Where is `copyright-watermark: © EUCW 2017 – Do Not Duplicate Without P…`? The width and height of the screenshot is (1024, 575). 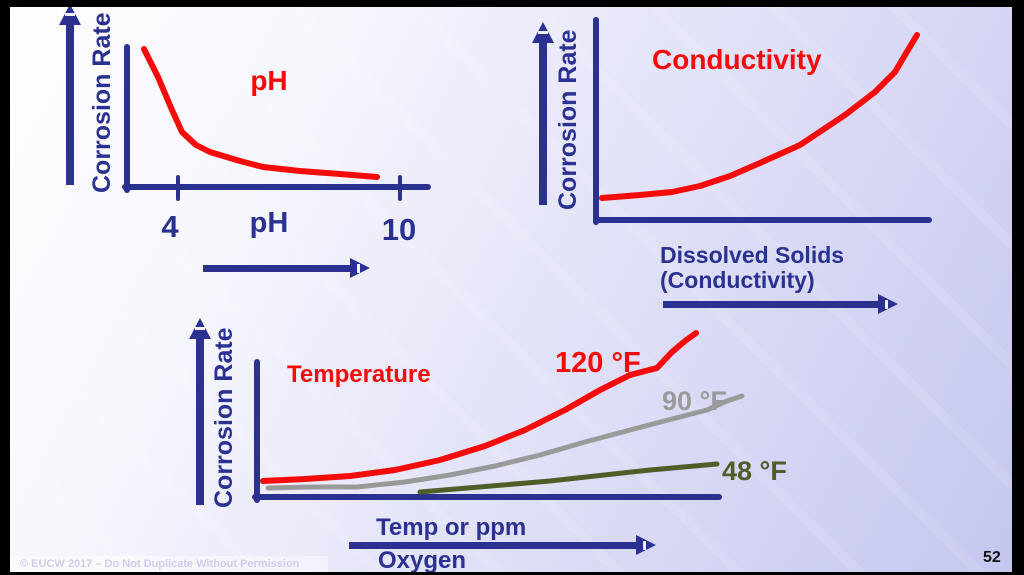 copyright-watermark: © EUCW 2017 – Do Not Duplicate Without P… is located at coordinates (170, 564).